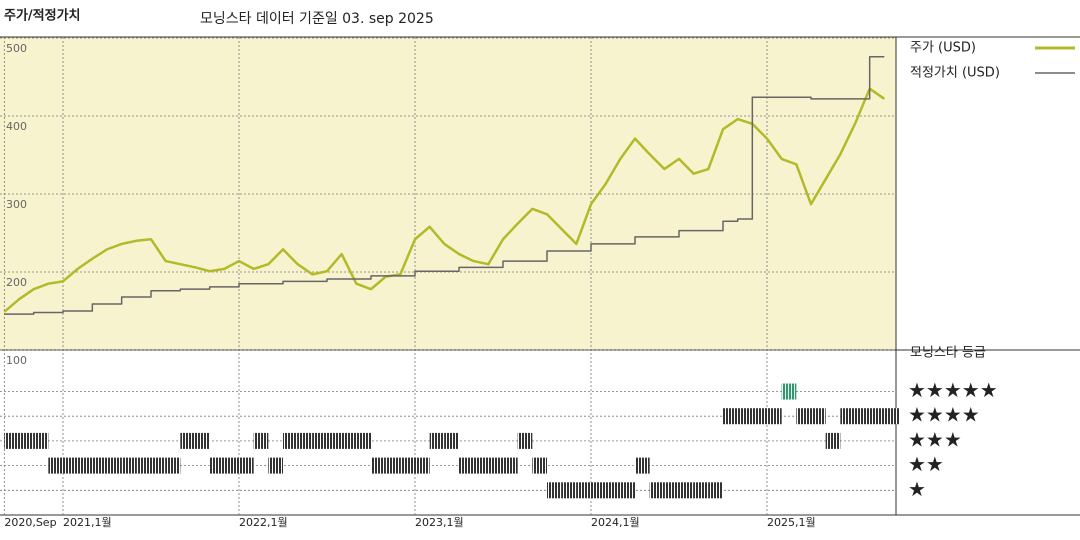 Image resolution: width=1080 pixels, height=540 pixels. Describe the element at coordinates (439, 522) in the screenshot. I see `x-tick-label: 2023,1월` at that location.